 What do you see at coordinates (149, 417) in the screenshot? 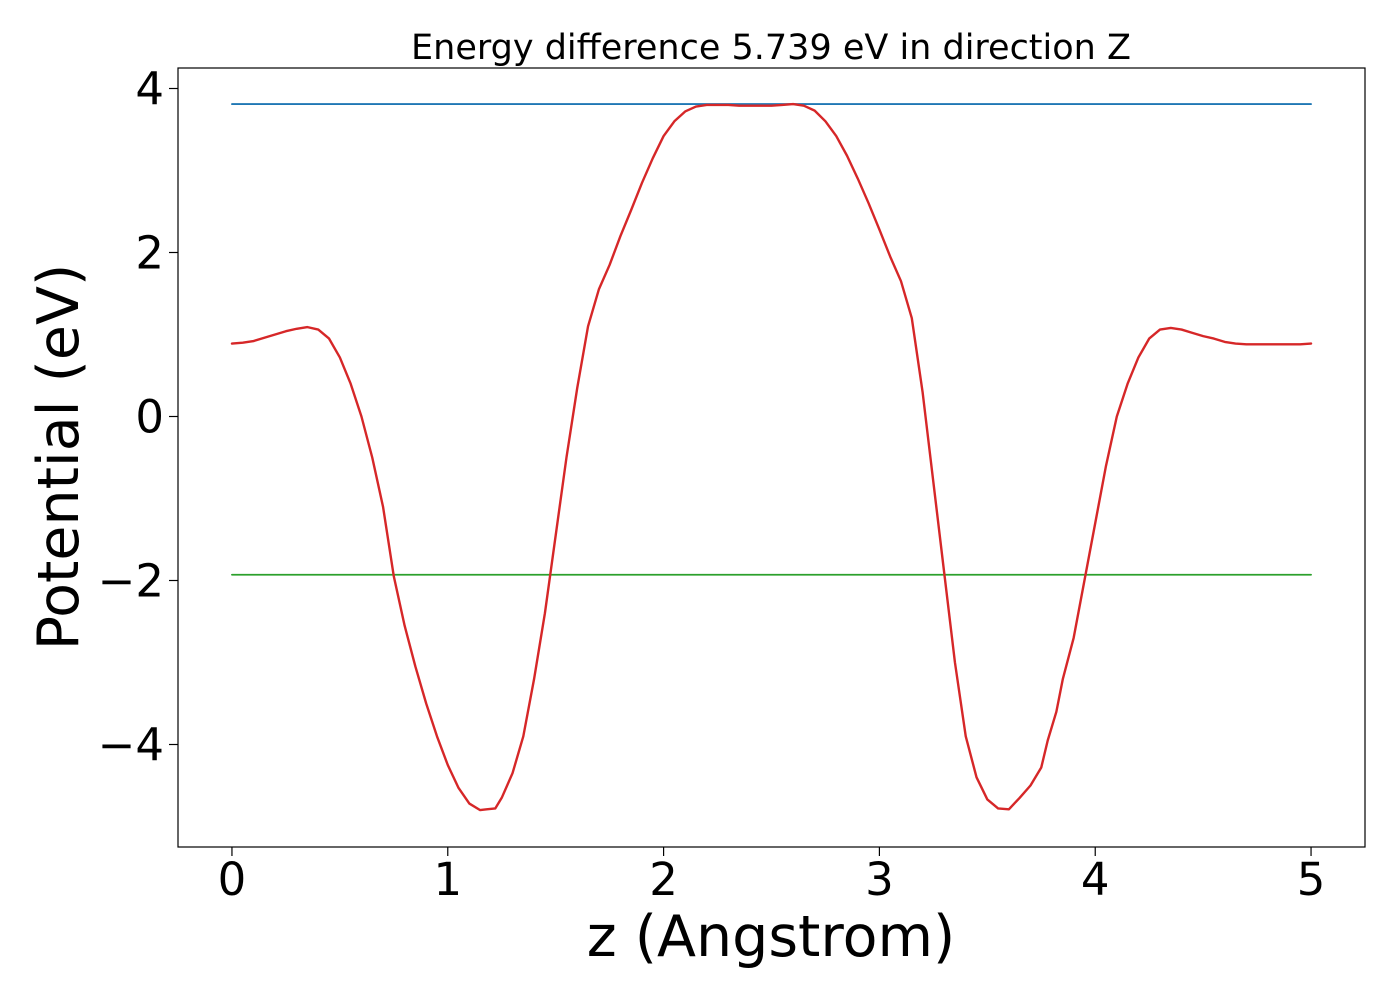
I see `y-tick-label: 0` at bounding box center [149, 417].